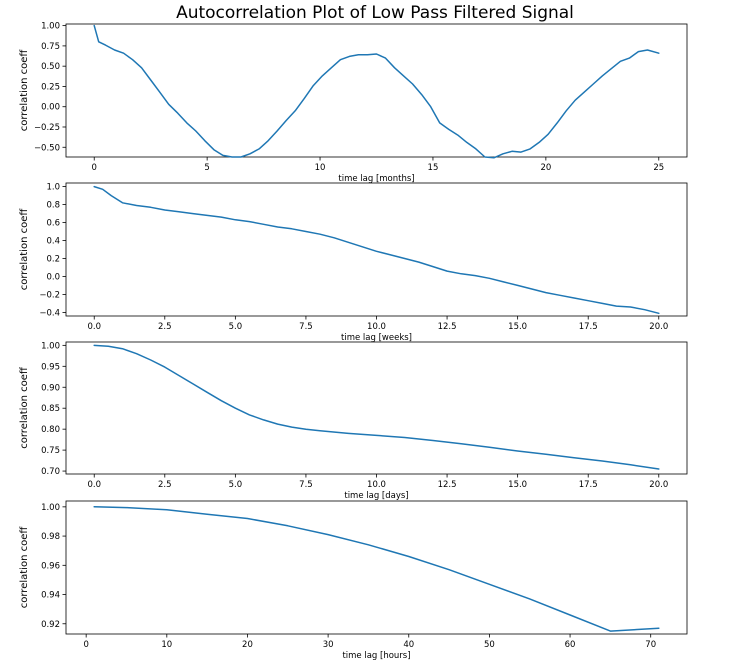  What do you see at coordinates (50, 596) in the screenshot?
I see `y-tick-label: 0.94` at bounding box center [50, 596].